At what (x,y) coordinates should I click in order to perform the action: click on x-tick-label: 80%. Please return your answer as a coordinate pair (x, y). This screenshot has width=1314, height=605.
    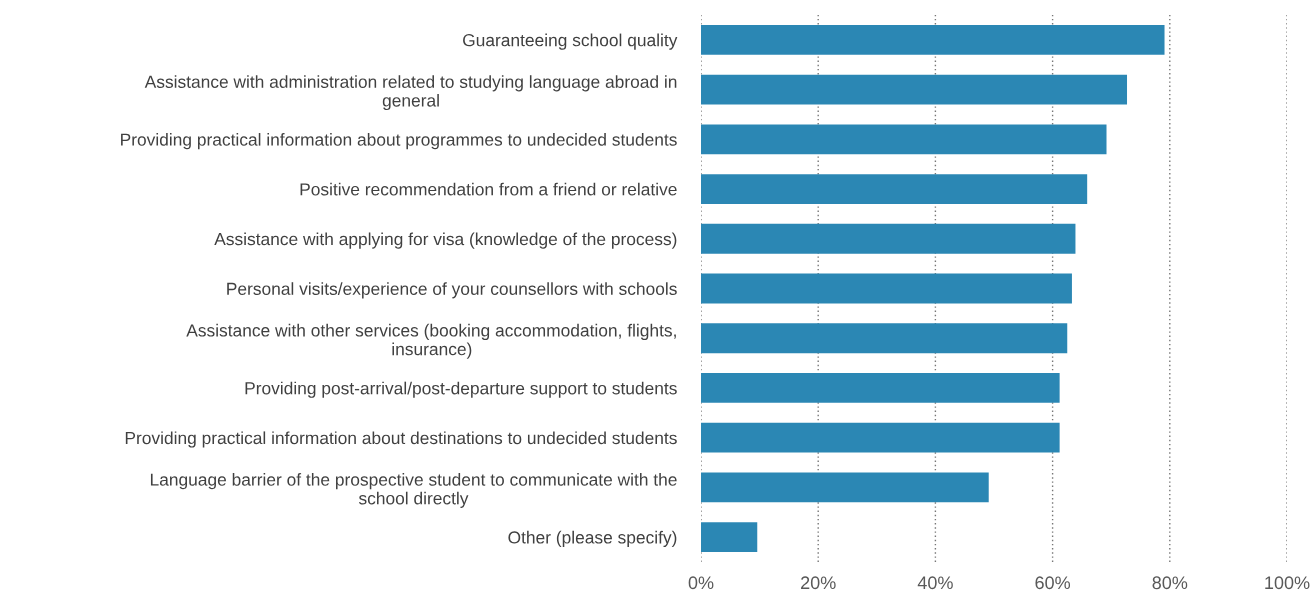
    Looking at the image, I should click on (1170, 583).